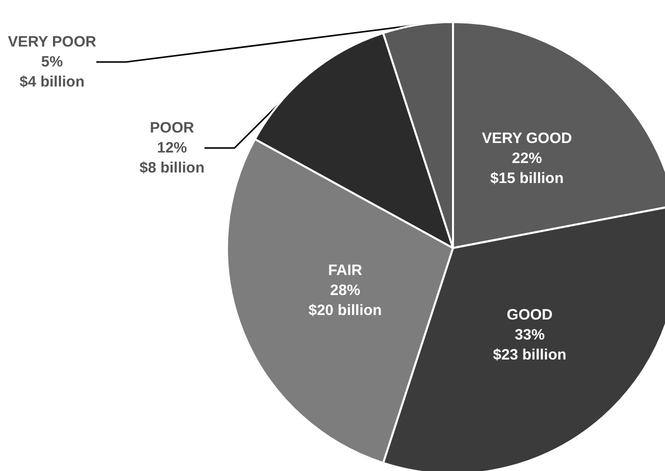 The height and width of the screenshot is (471, 665). What do you see at coordinates (527, 169) in the screenshot?
I see `data-label: 22% $15 billion` at bounding box center [527, 169].